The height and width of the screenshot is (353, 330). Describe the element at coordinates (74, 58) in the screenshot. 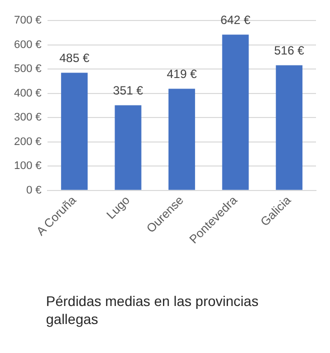

I see `data-label: 485 €` at that location.